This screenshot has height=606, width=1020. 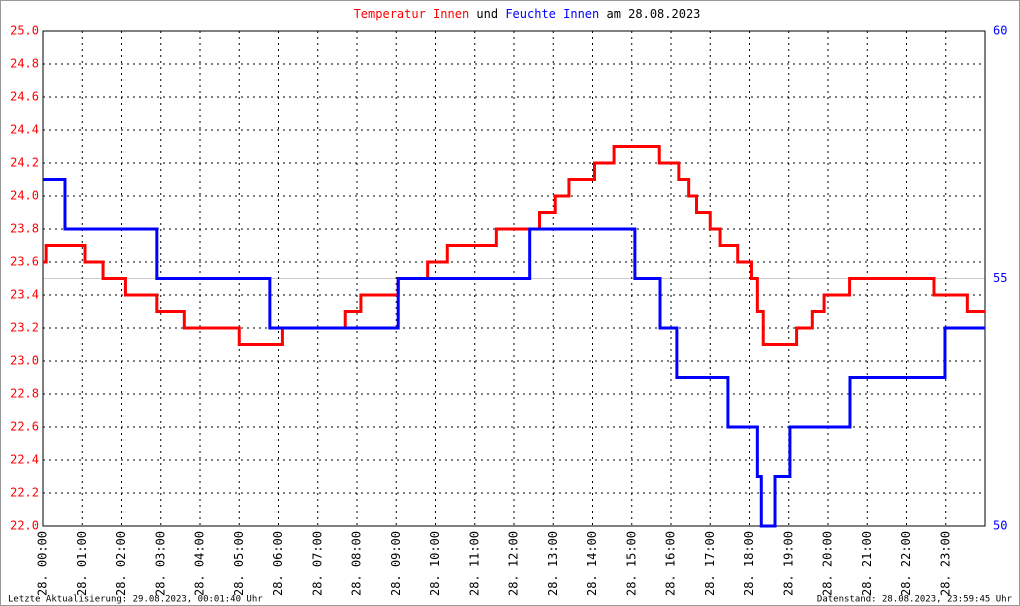 I want to click on x-tick-label: 28. 09:00, so click(x=396, y=563).